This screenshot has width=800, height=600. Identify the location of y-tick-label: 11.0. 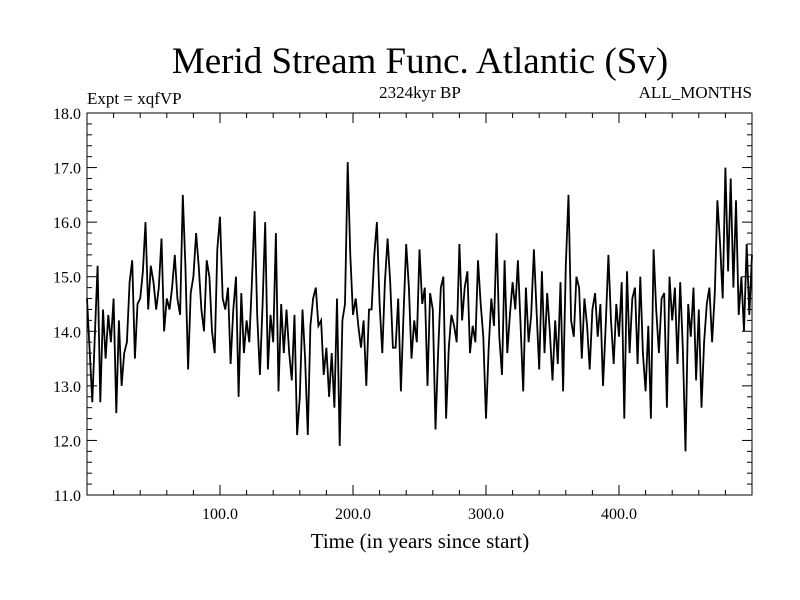
(67, 496).